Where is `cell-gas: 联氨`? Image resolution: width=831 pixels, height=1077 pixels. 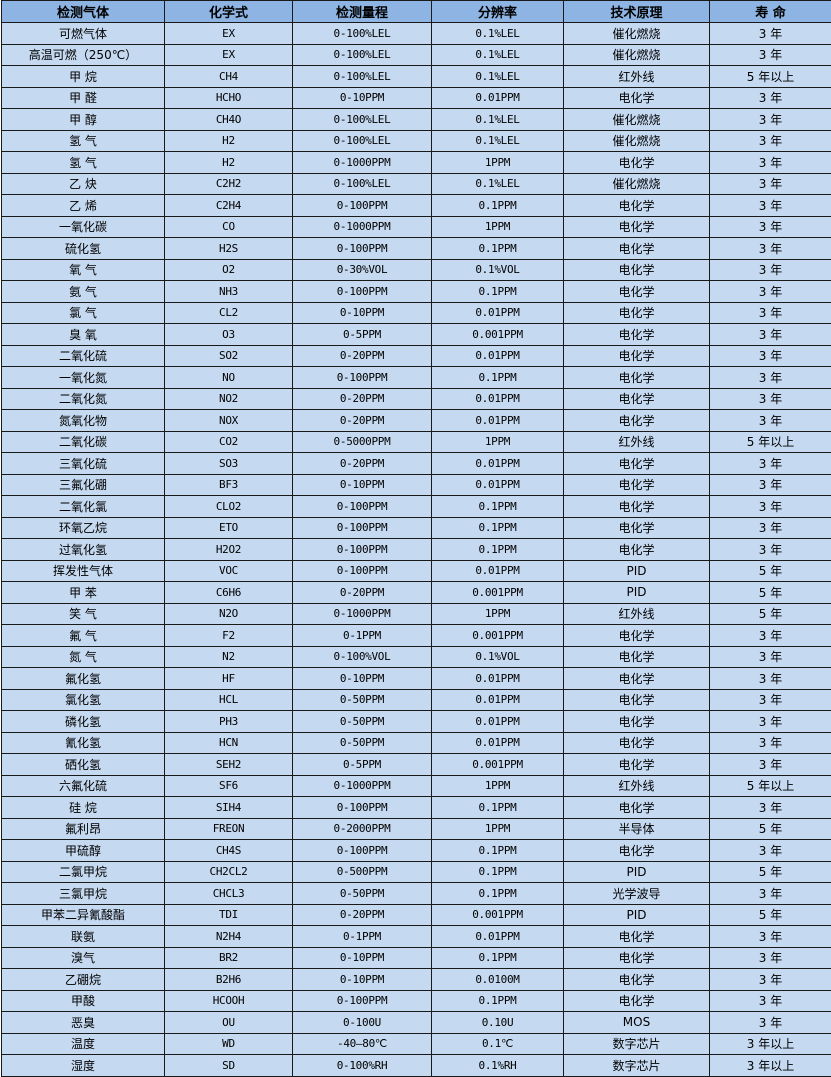 cell-gas: 联氨 is located at coordinates (83, 937).